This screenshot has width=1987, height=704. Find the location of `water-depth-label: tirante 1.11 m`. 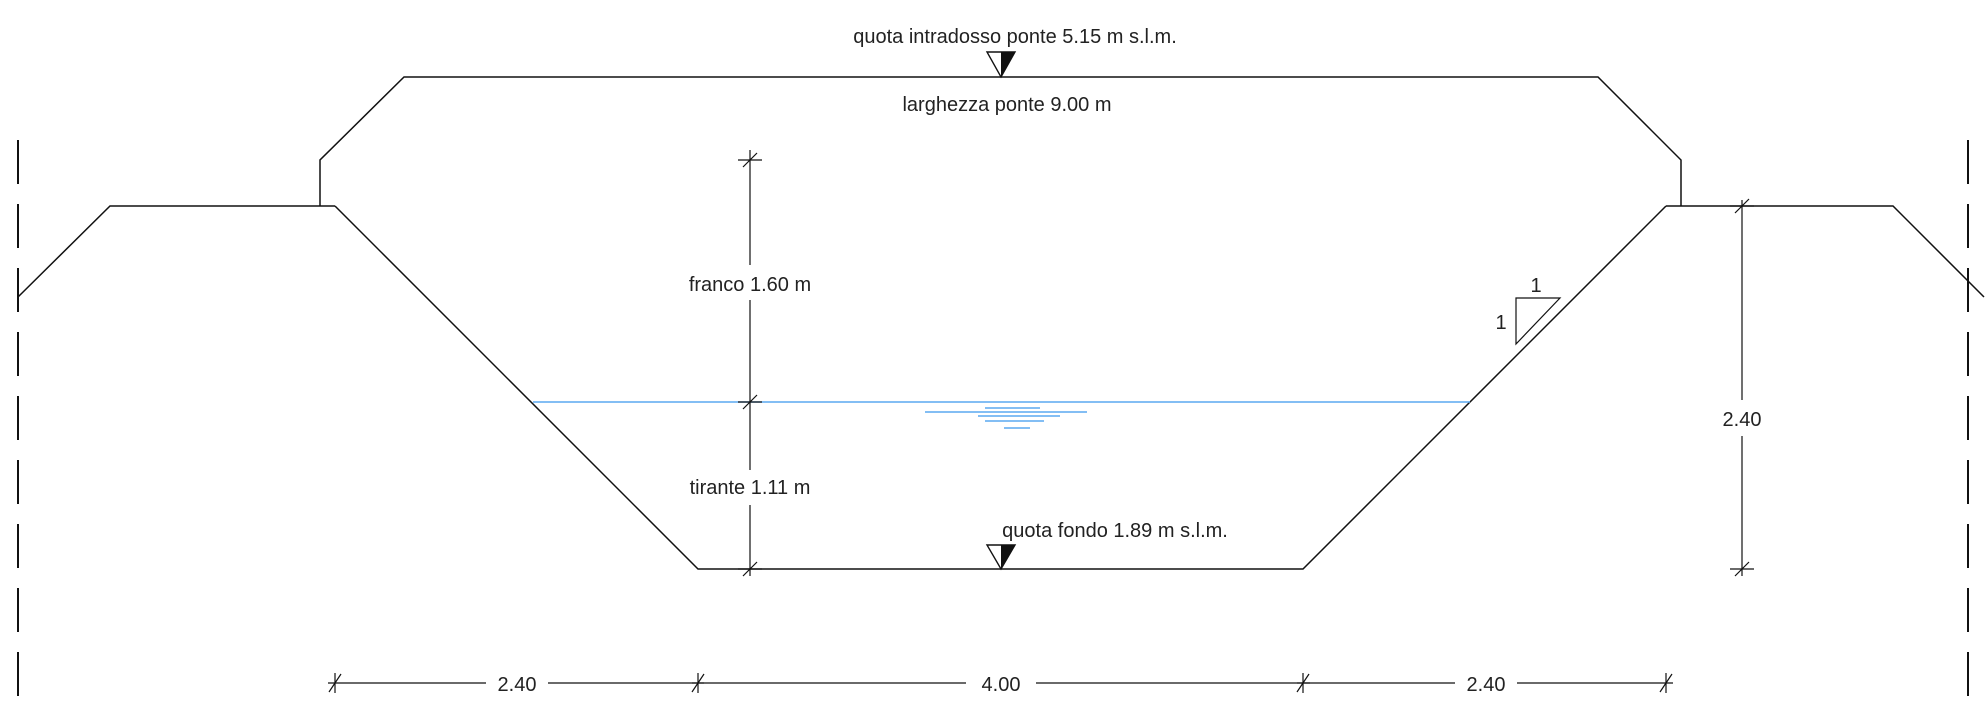

water-depth-label: tirante 1.11 m is located at coordinates (750, 488).